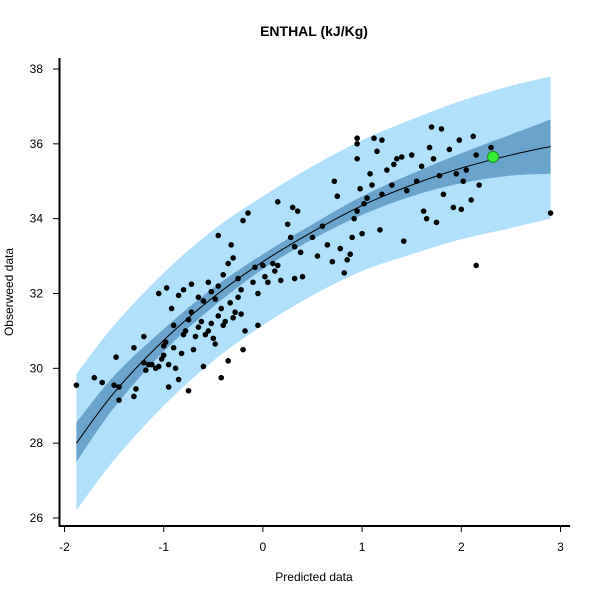 This screenshot has width=600, height=600. Describe the element at coordinates (461, 547) in the screenshot. I see `x-tick-label: 2` at that location.